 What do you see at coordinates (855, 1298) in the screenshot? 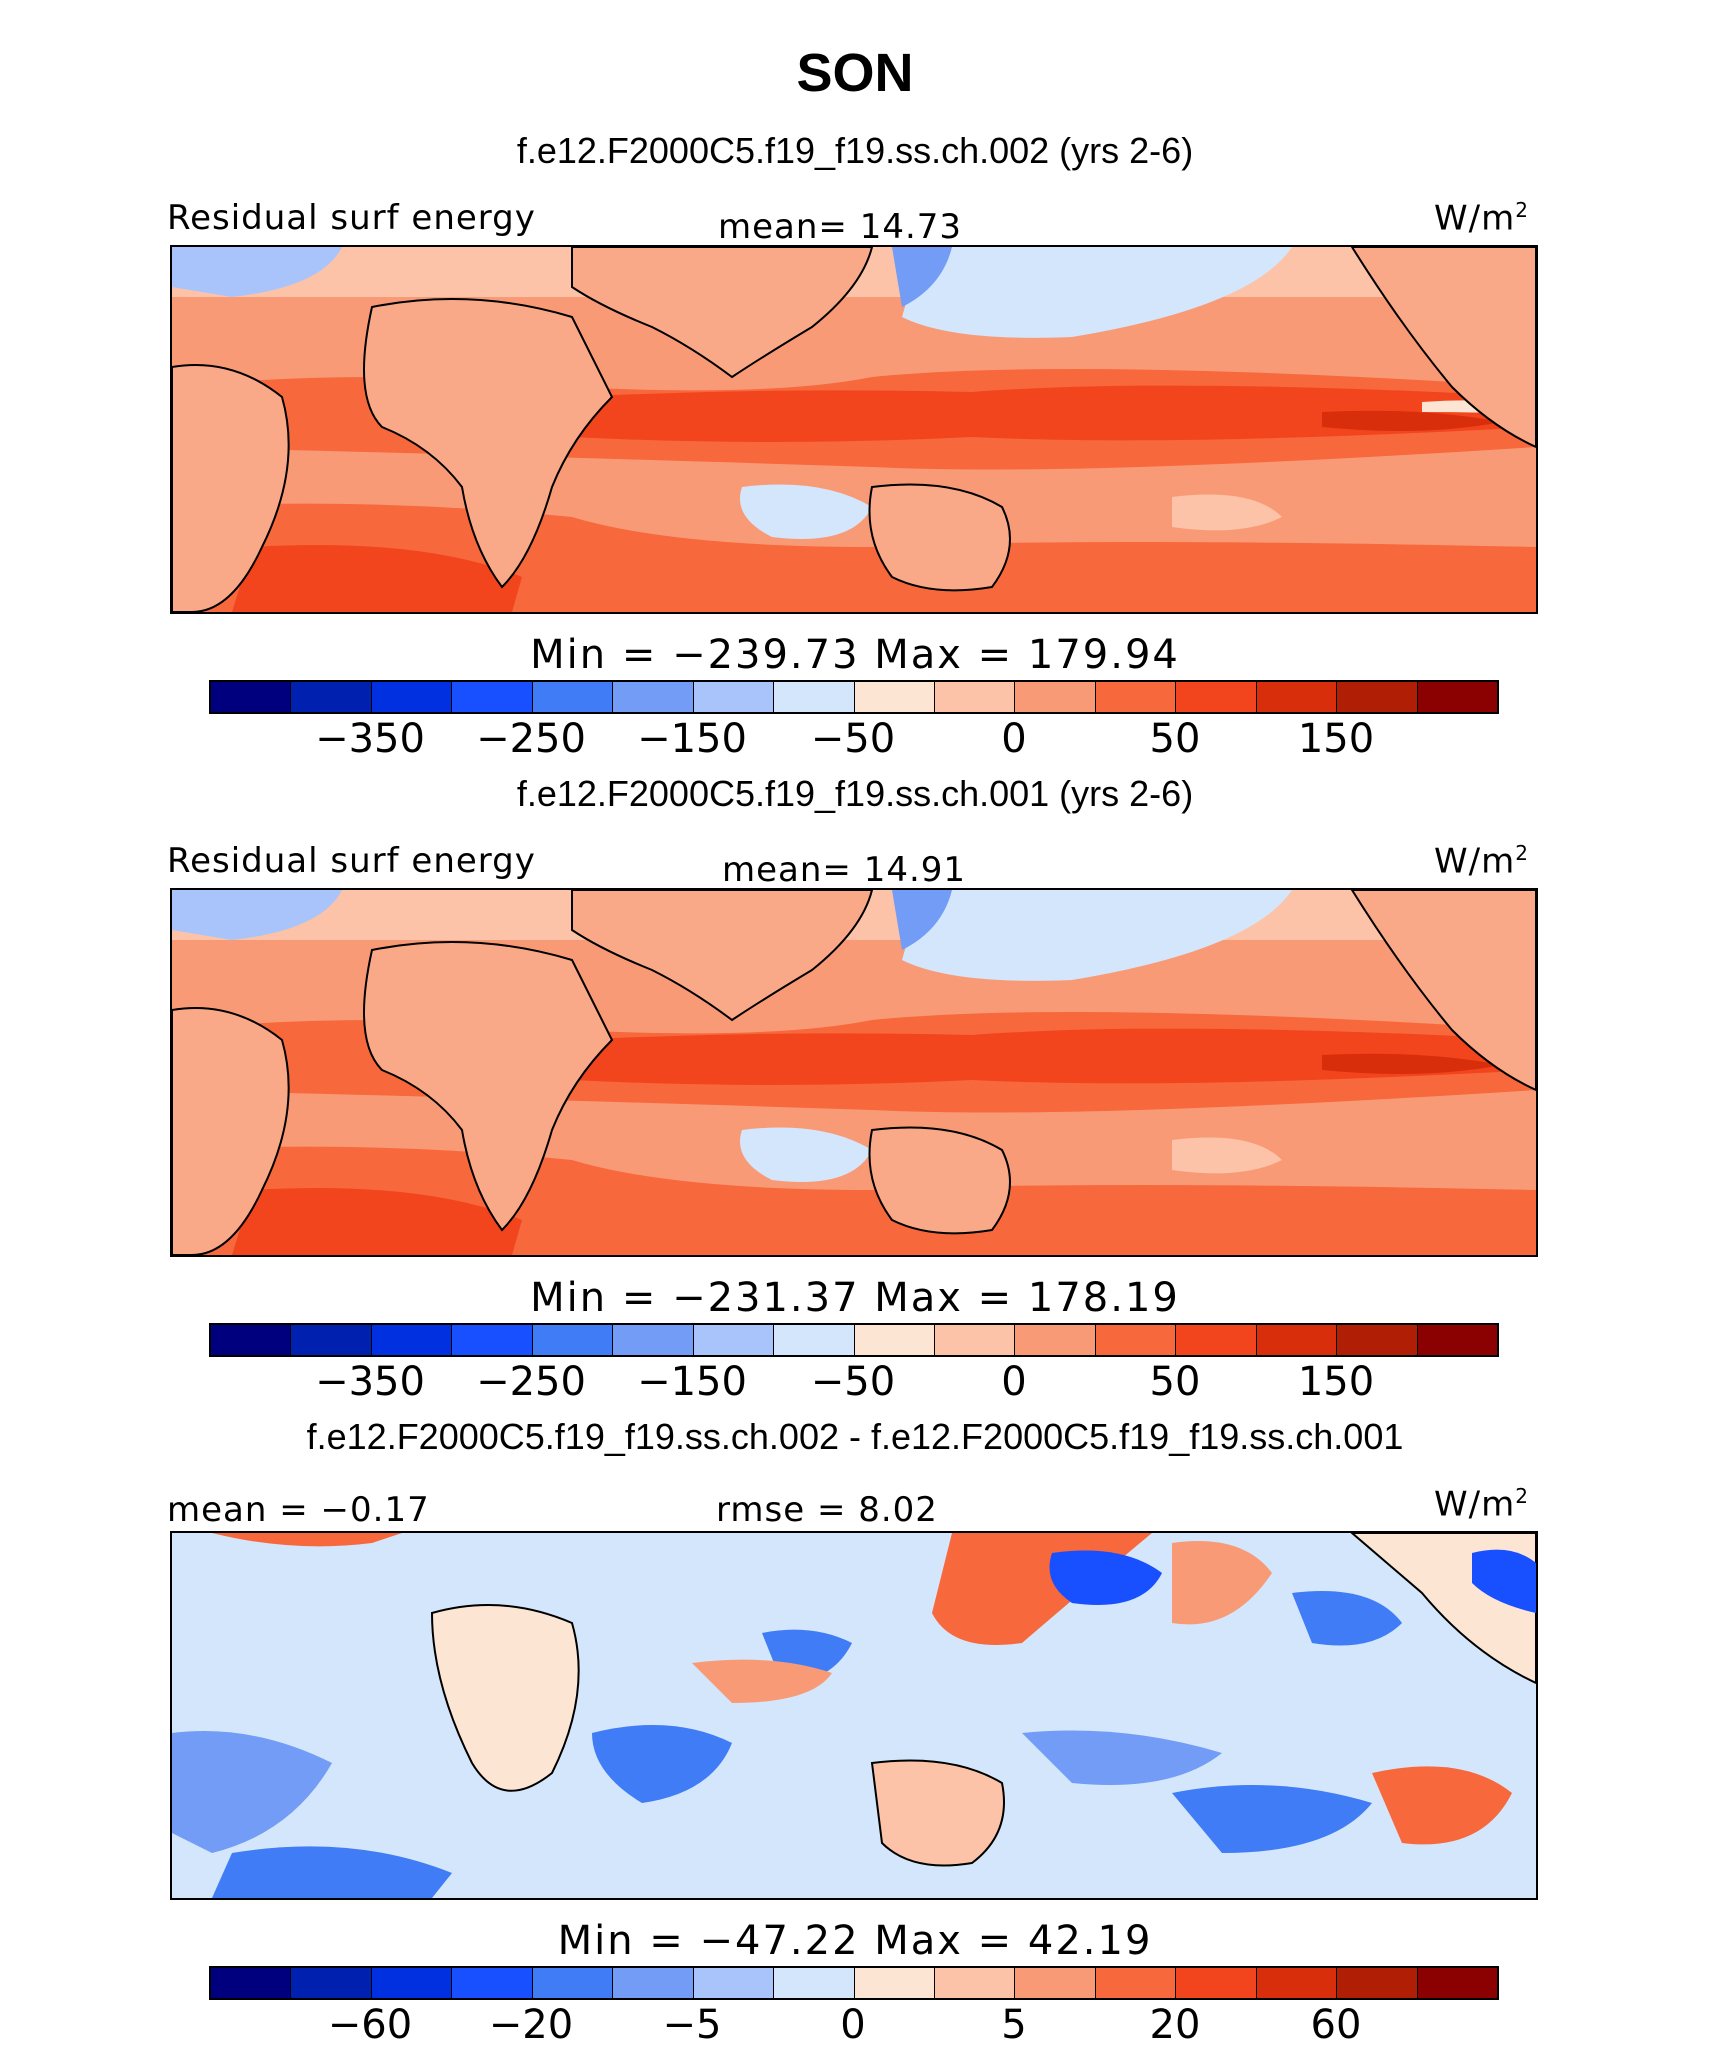
I see `panel-2-min-max: Min = −231.37 Max = 178.19` at bounding box center [855, 1298].